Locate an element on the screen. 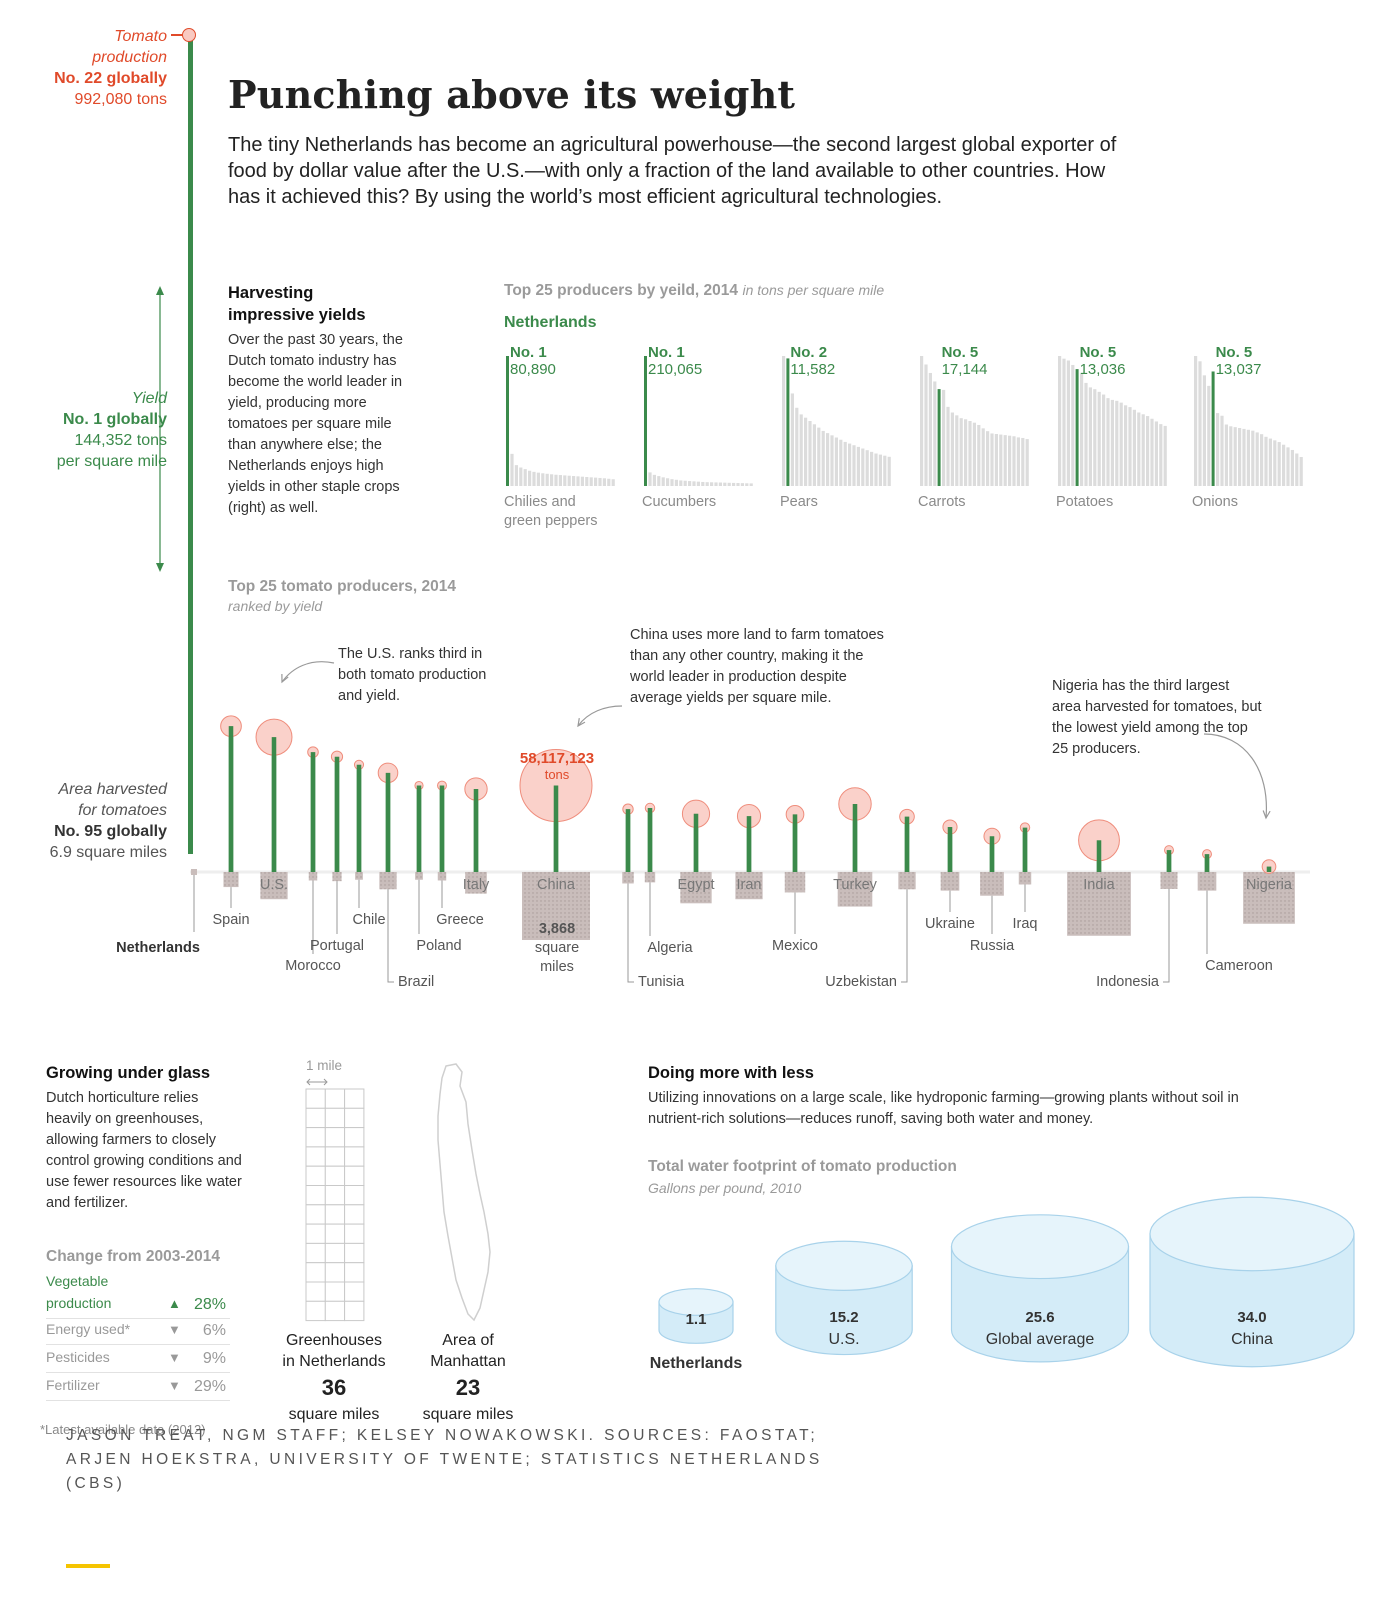  country-label: Indonesia is located at coordinates (1128, 982).